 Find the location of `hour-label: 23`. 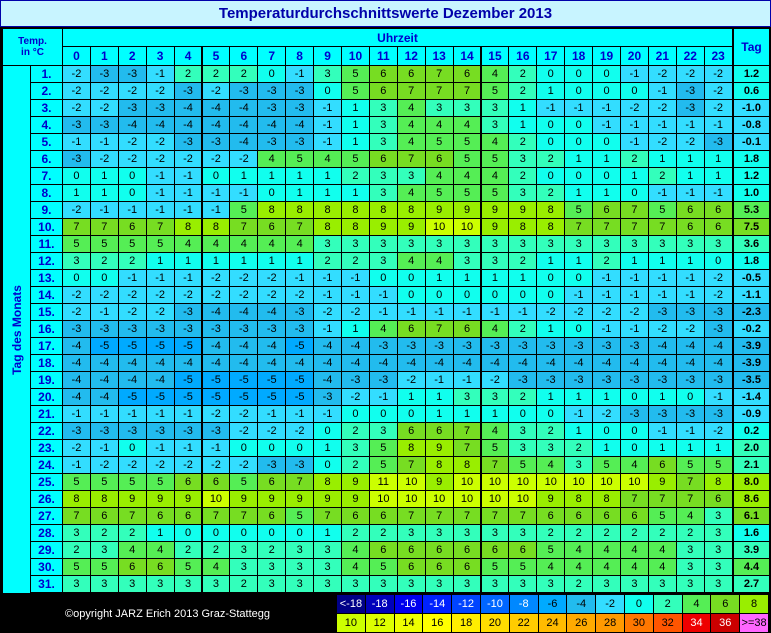

hour-label: 23 is located at coordinates (718, 56).